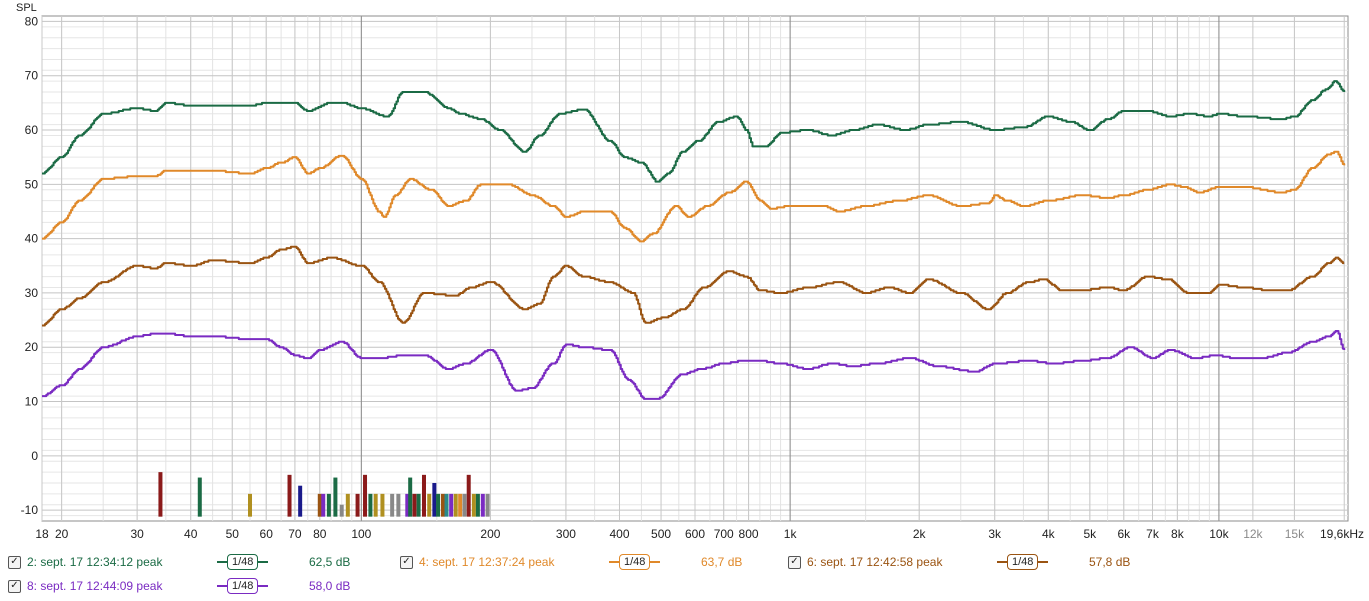 The height and width of the screenshot is (601, 1369). I want to click on x-tick-label: 70, so click(295, 534).